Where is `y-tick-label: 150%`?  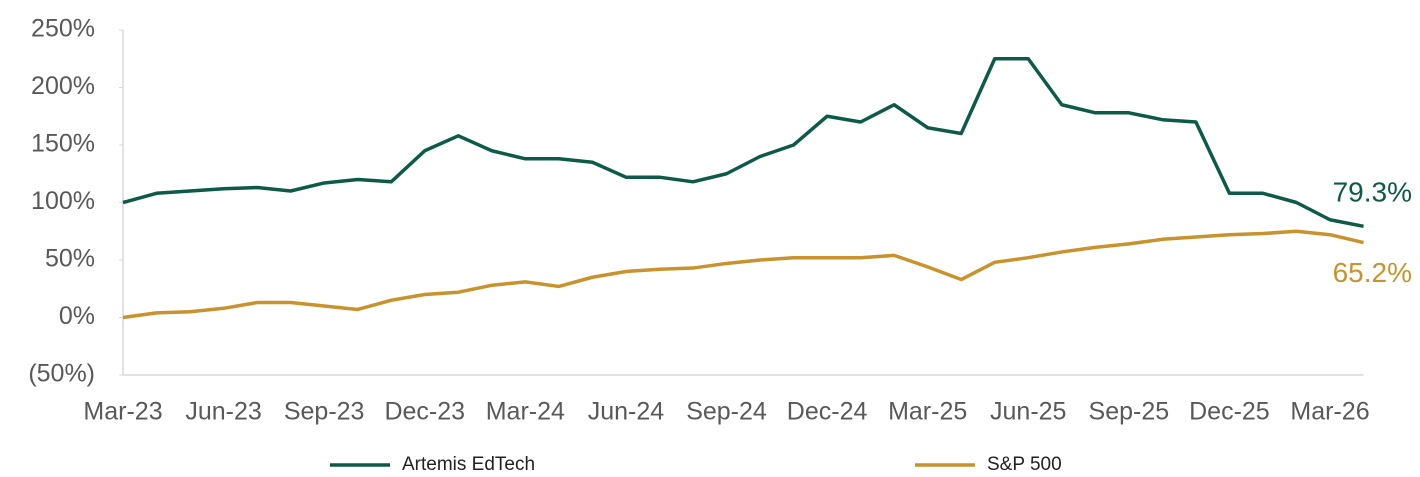
y-tick-label: 150% is located at coordinates (63, 144).